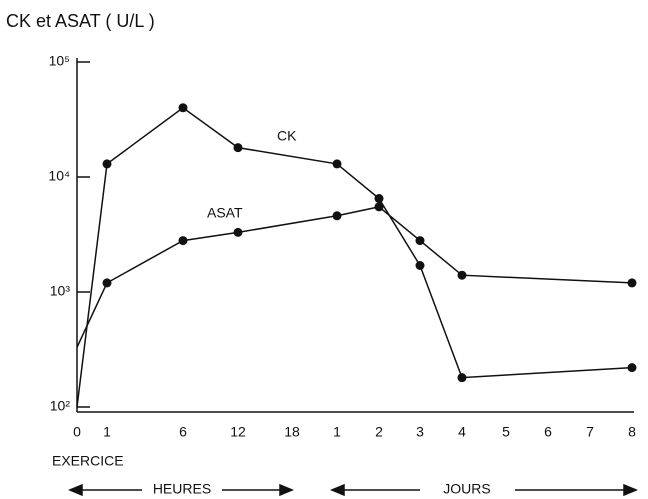  I want to click on x-tick-label: 5, so click(506, 432).